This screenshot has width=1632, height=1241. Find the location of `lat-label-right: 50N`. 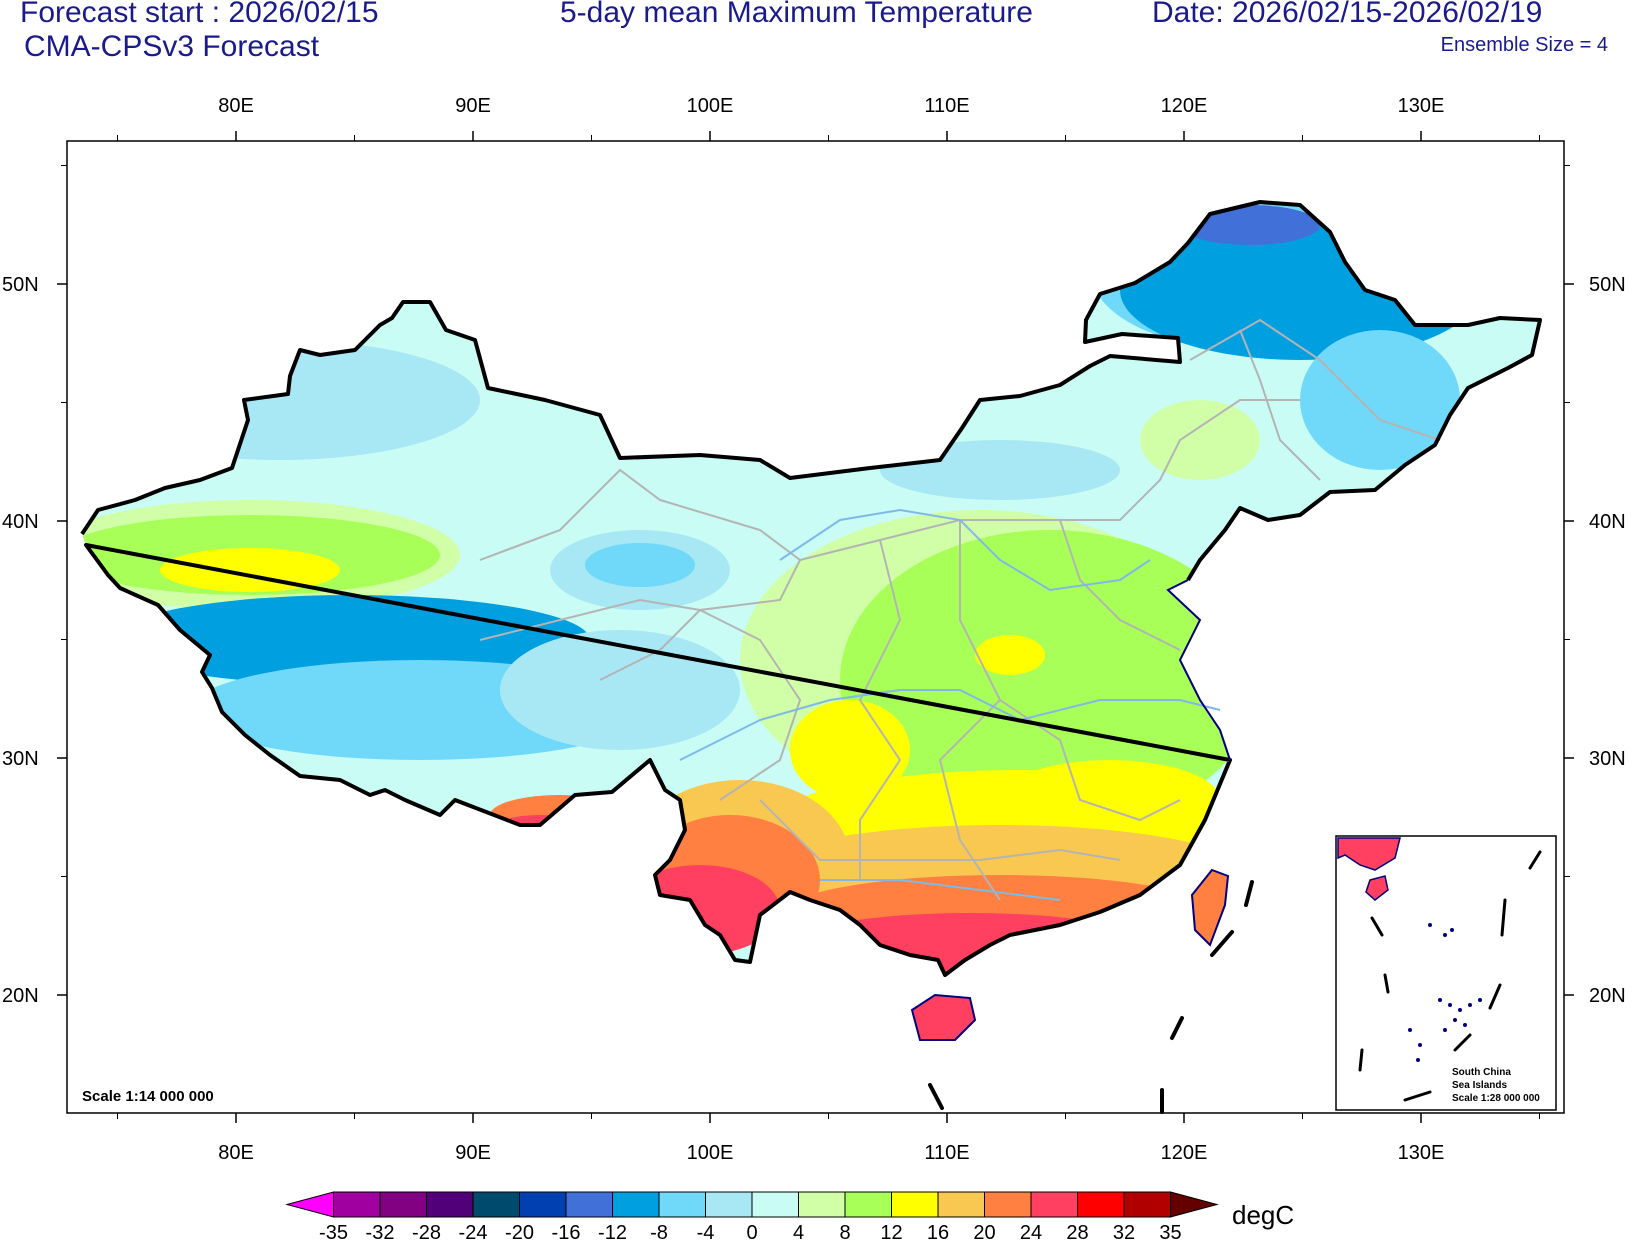

lat-label-right: 50N is located at coordinates (1607, 285).